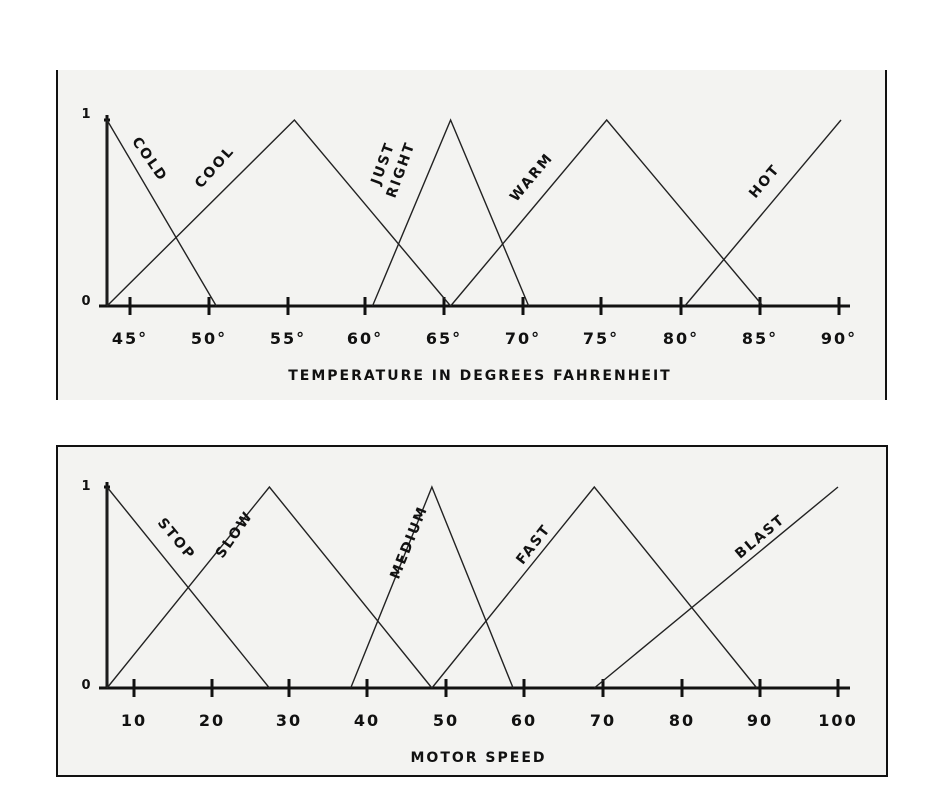  What do you see at coordinates (288, 338) in the screenshot?
I see `temperature-x-tick-label-55: 55°` at bounding box center [288, 338].